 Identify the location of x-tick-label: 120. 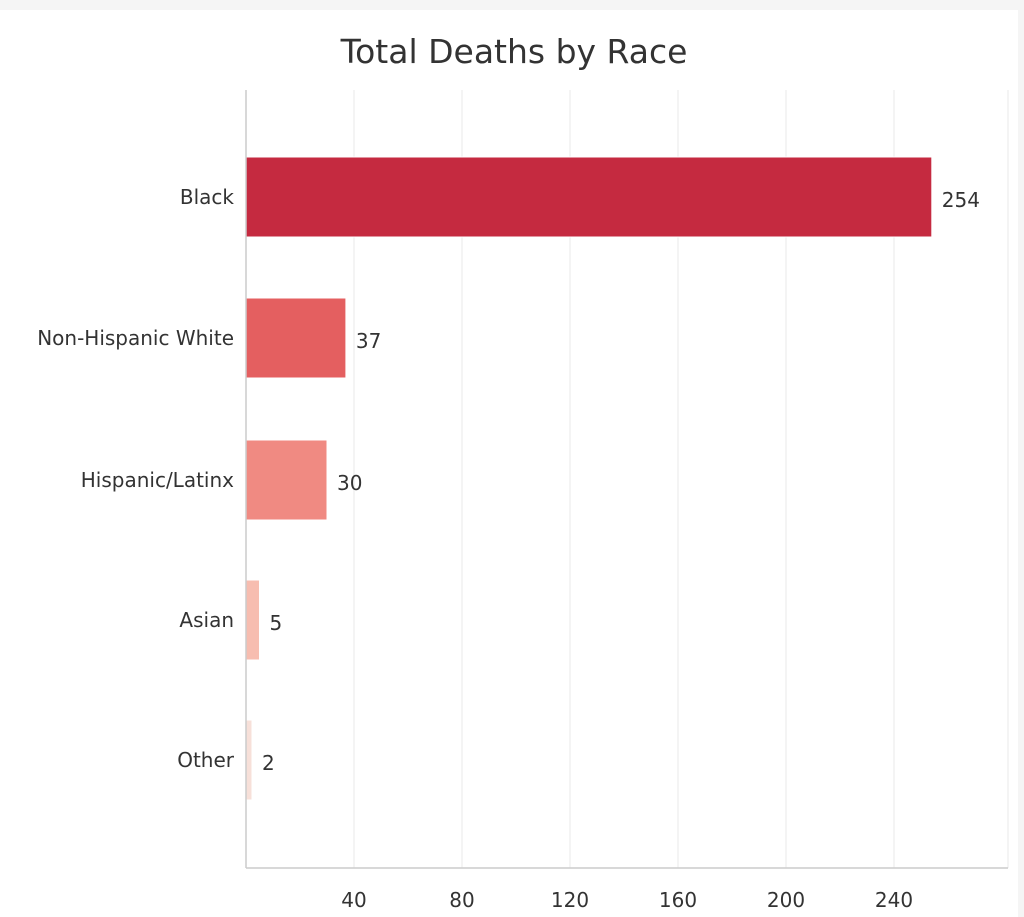
(570, 900).